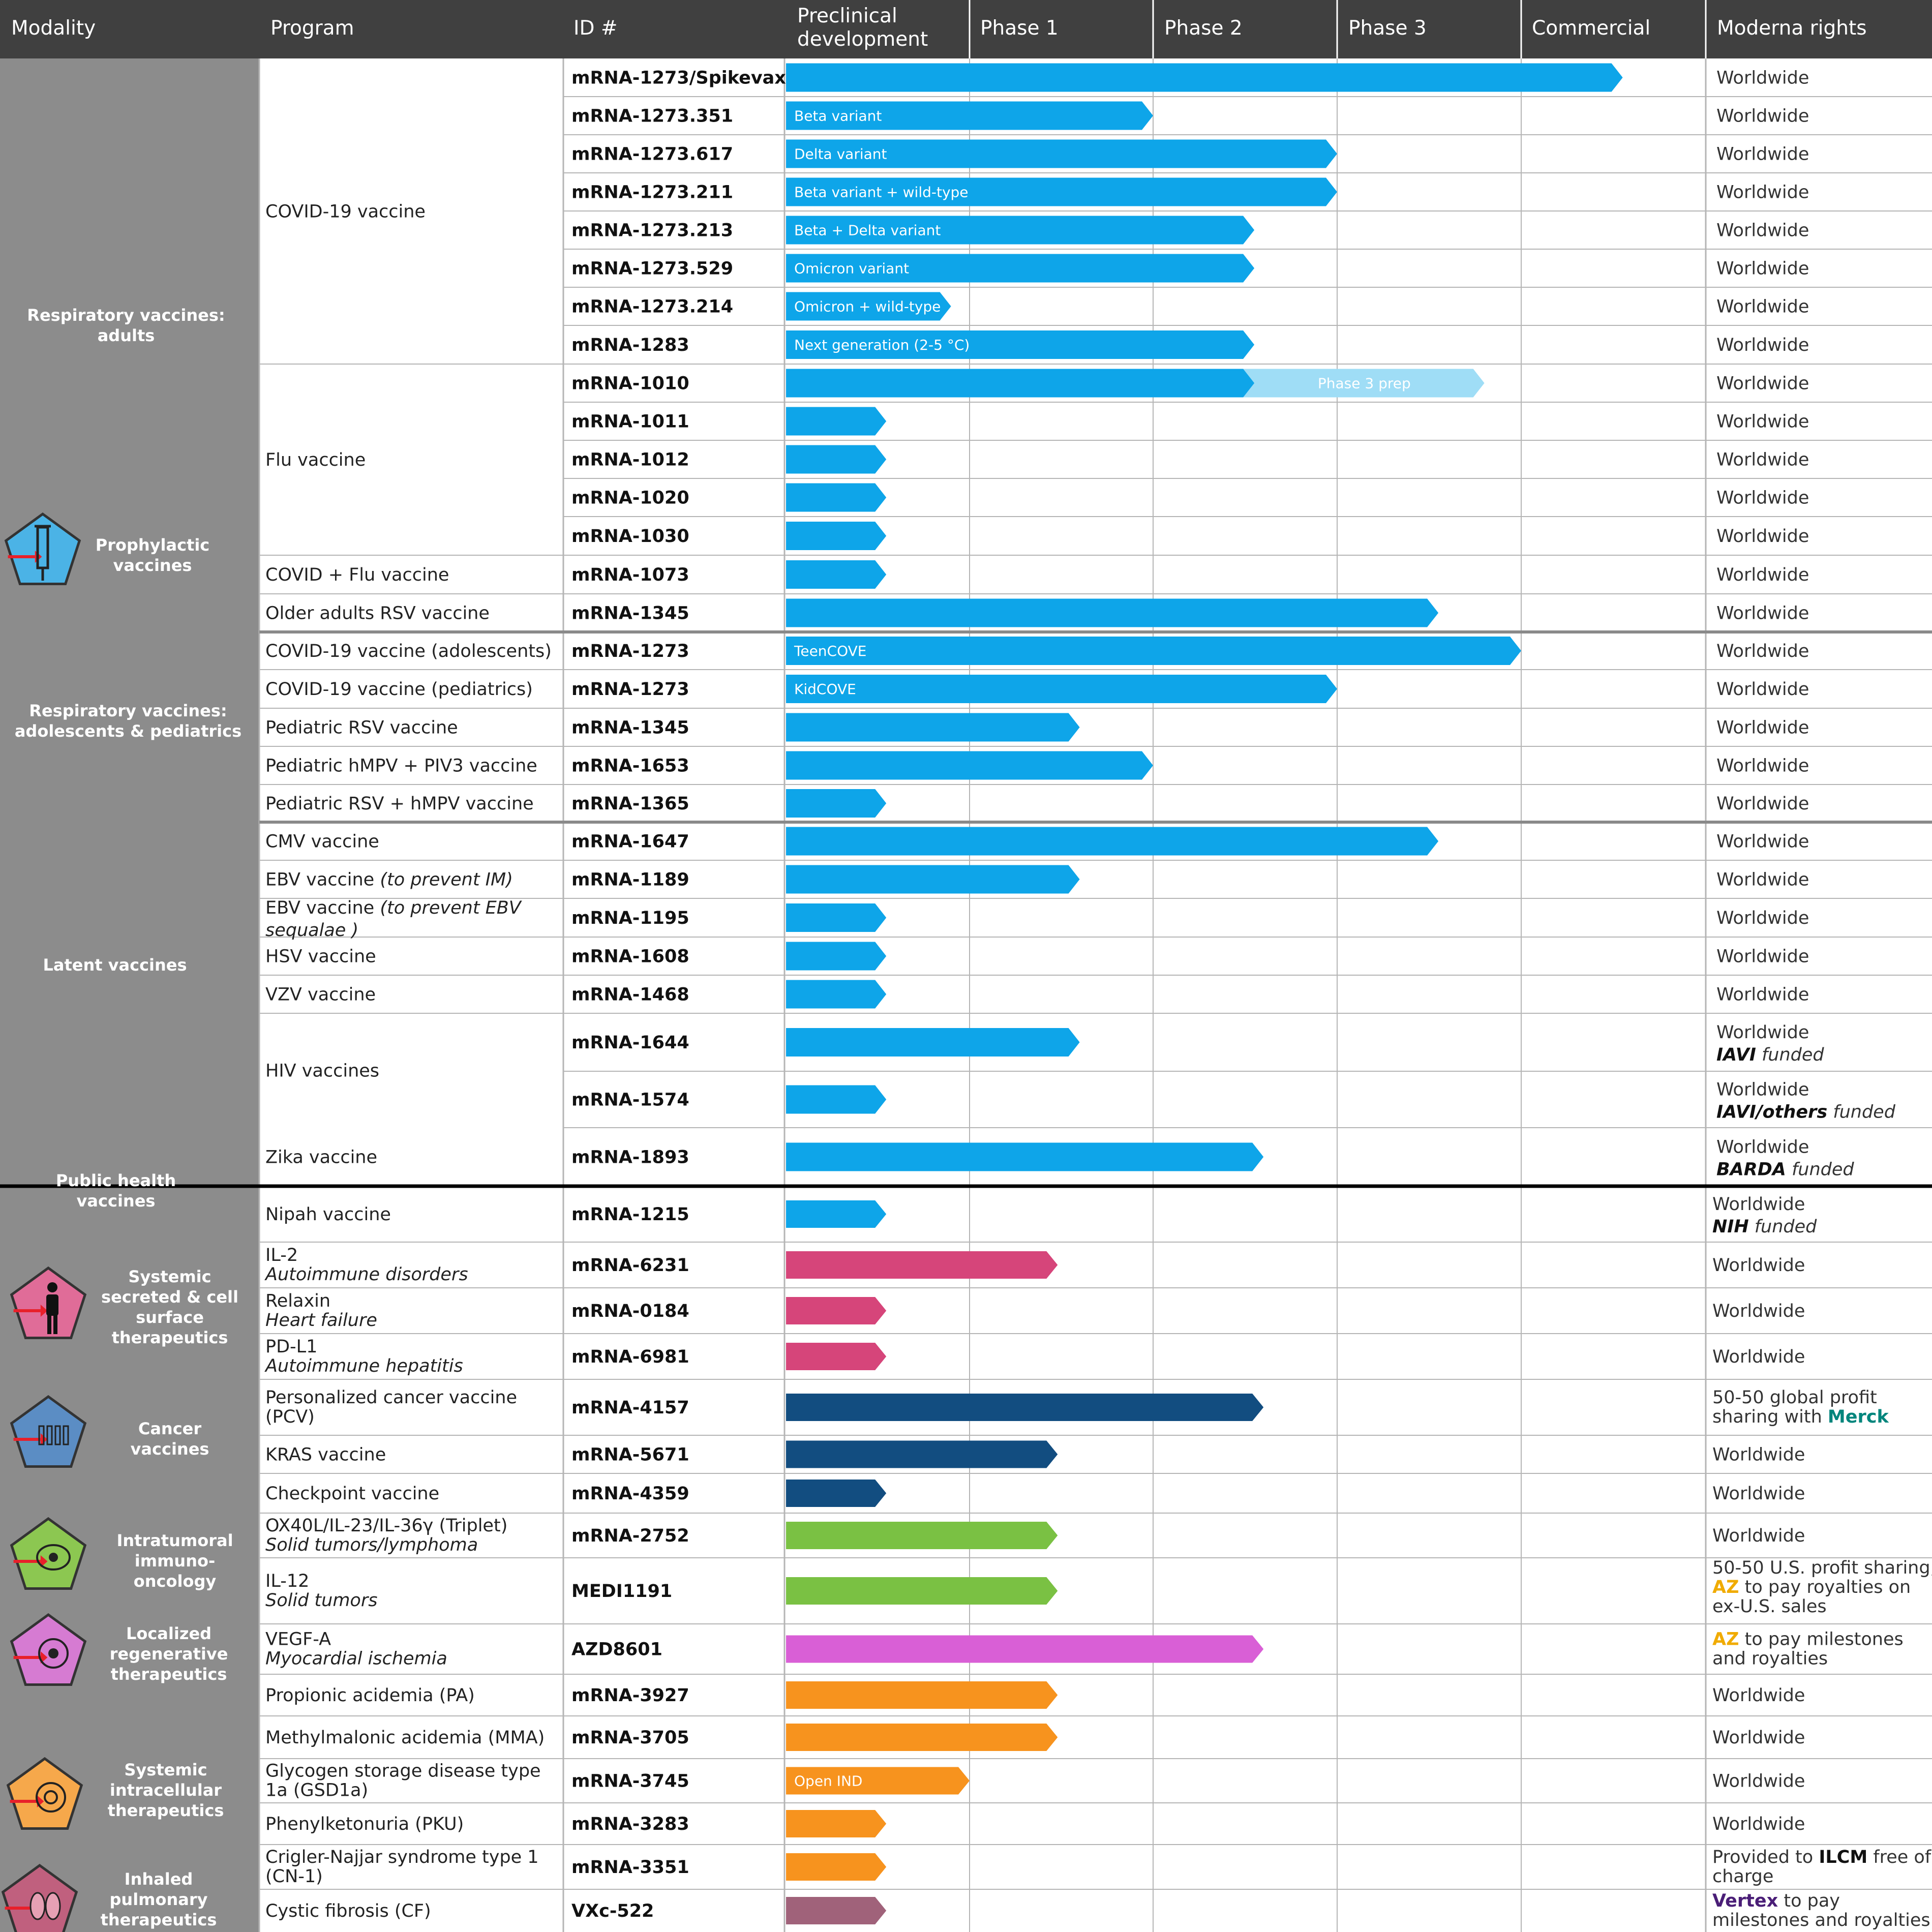 The height and width of the screenshot is (1932, 1932). What do you see at coordinates (165, 1769) in the screenshot?
I see `modality-label: Systemic` at bounding box center [165, 1769].